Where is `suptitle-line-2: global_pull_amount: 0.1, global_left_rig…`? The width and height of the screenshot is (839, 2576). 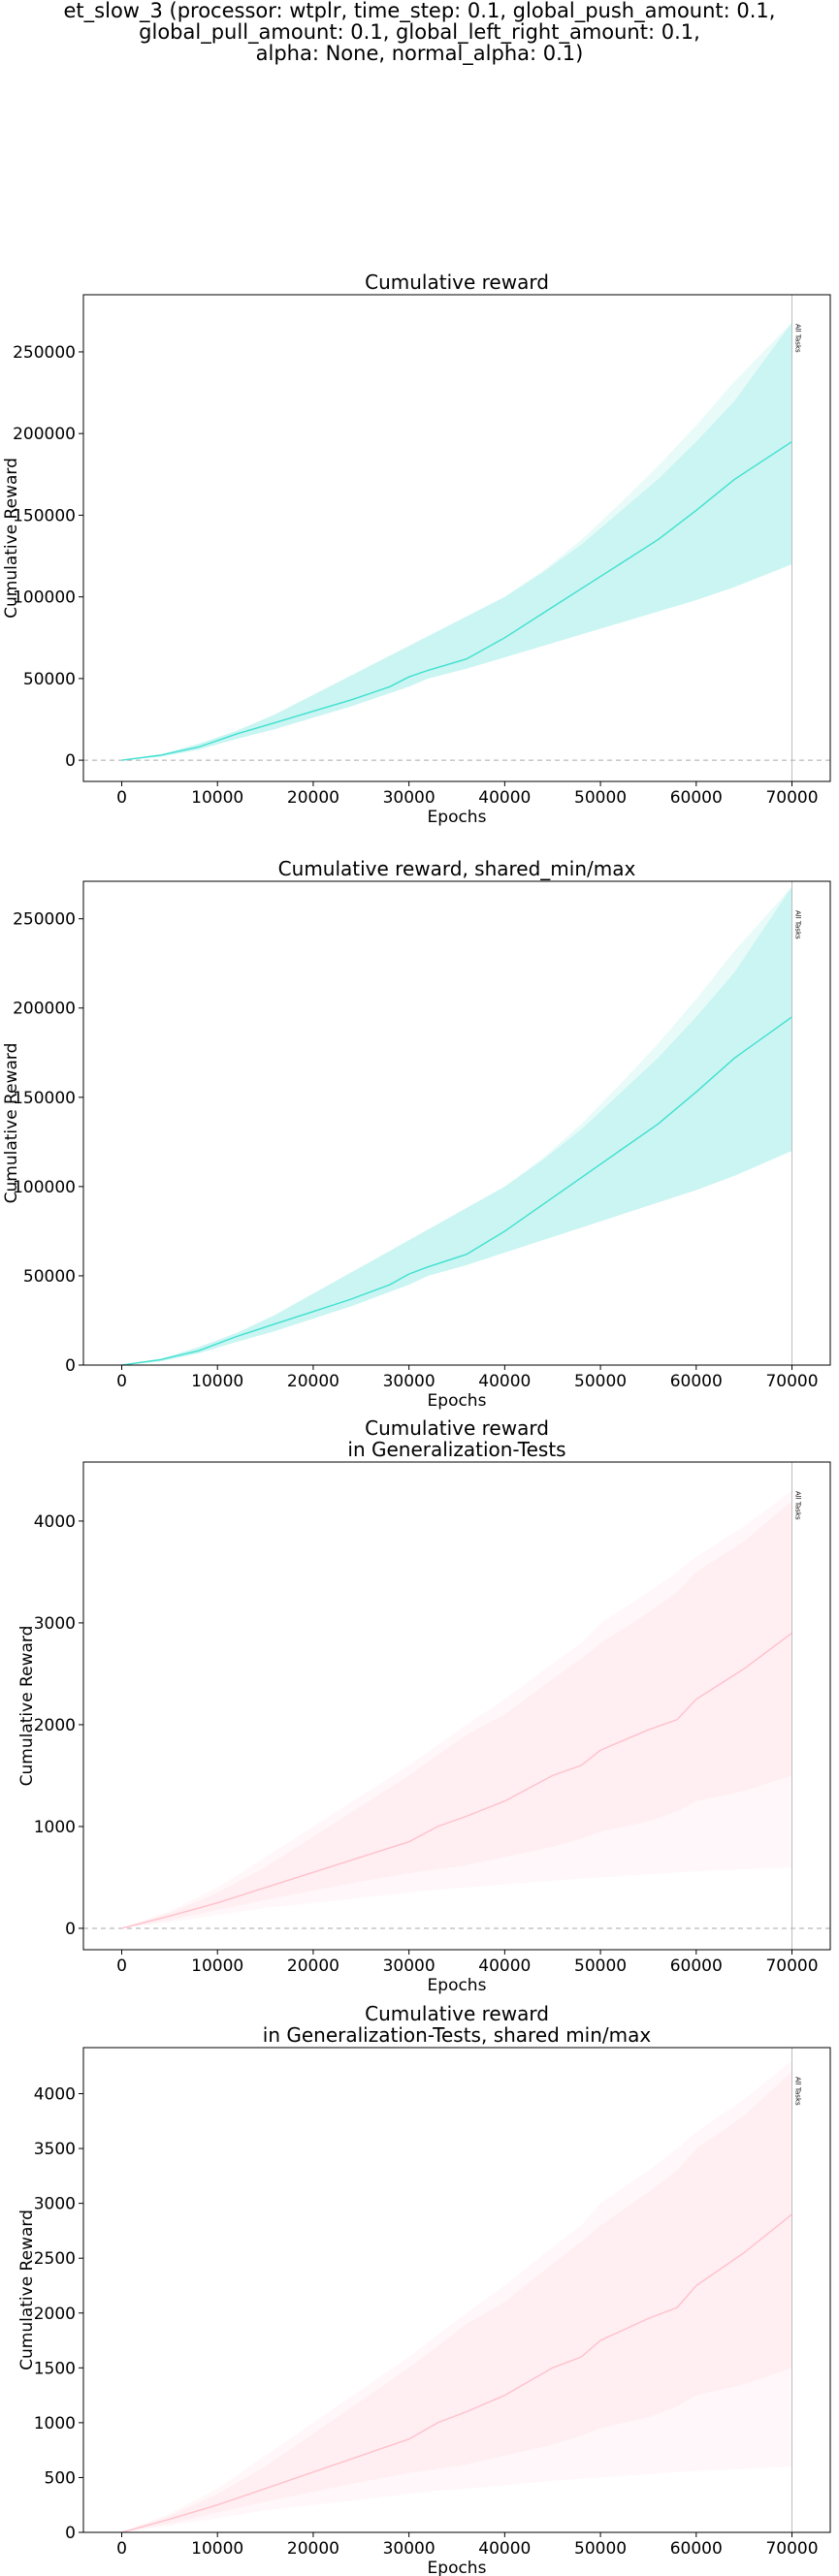
suptitle-line-2: global_pull_amount: 0.1, global_left_rig… is located at coordinates (419, 32).